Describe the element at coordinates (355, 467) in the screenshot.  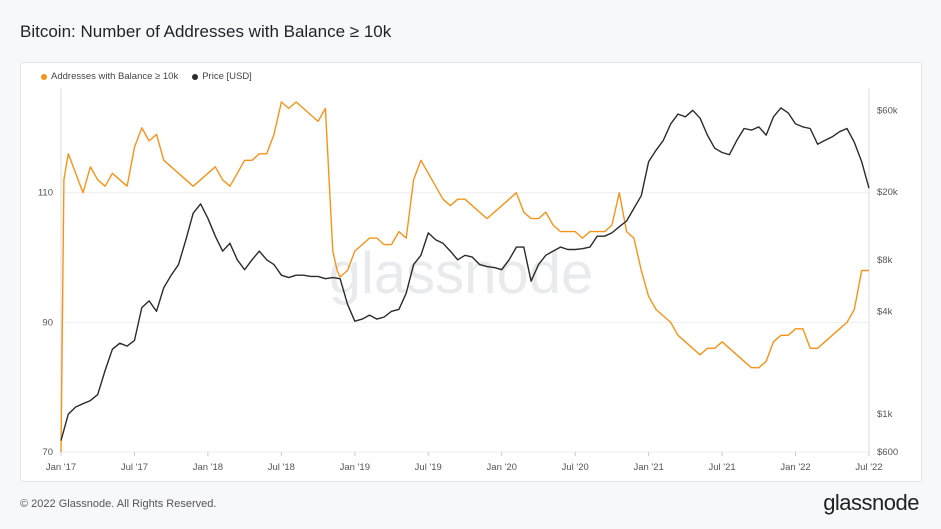
I see `x-tick-label: Jan '19` at that location.